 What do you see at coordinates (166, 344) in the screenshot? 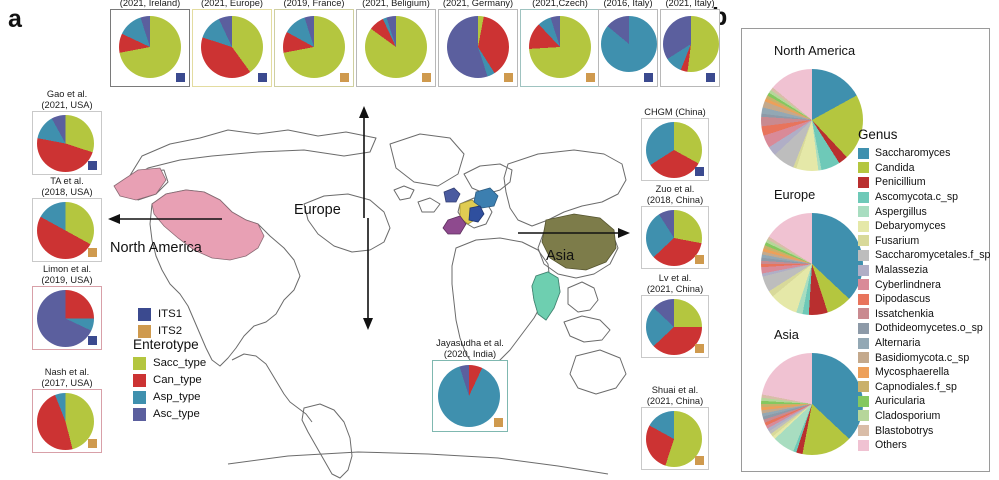
I see `enterotype-legend-title: Enterotype` at bounding box center [166, 344].